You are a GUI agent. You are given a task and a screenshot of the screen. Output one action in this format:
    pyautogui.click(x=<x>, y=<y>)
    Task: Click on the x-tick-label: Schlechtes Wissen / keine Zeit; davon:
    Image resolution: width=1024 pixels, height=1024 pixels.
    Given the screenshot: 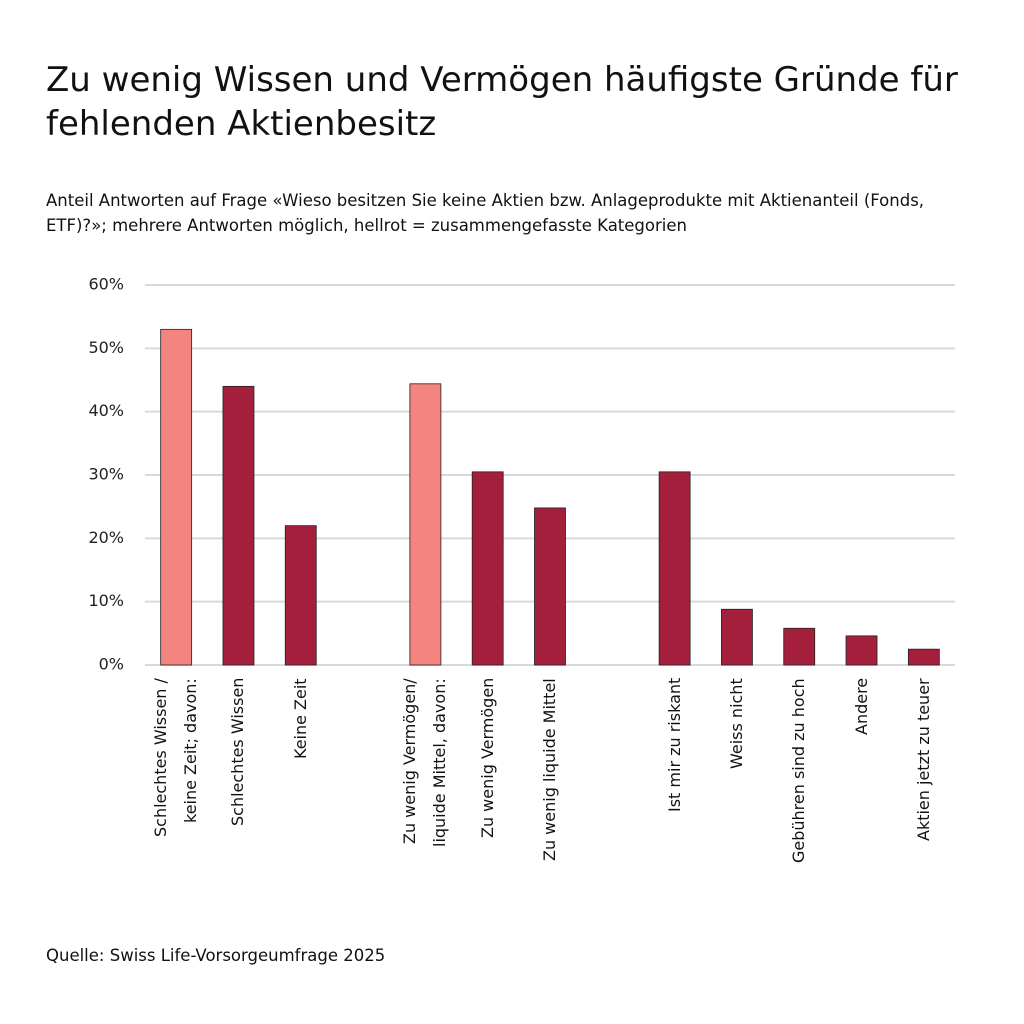 What is the action you would take?
    pyautogui.click(x=176, y=757)
    